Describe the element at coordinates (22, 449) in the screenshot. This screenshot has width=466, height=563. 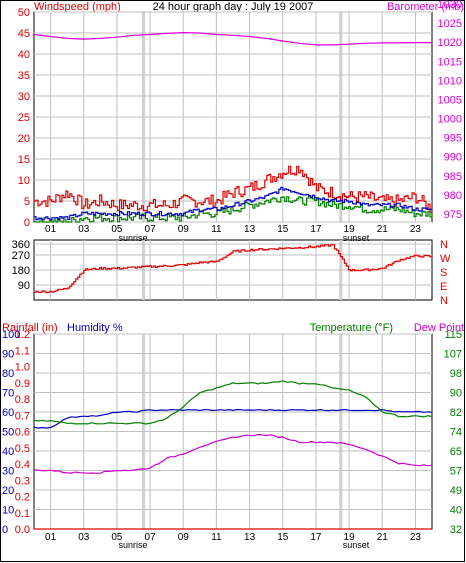
I see `panel3-rain-tick-0.5: 0.5` at that location.